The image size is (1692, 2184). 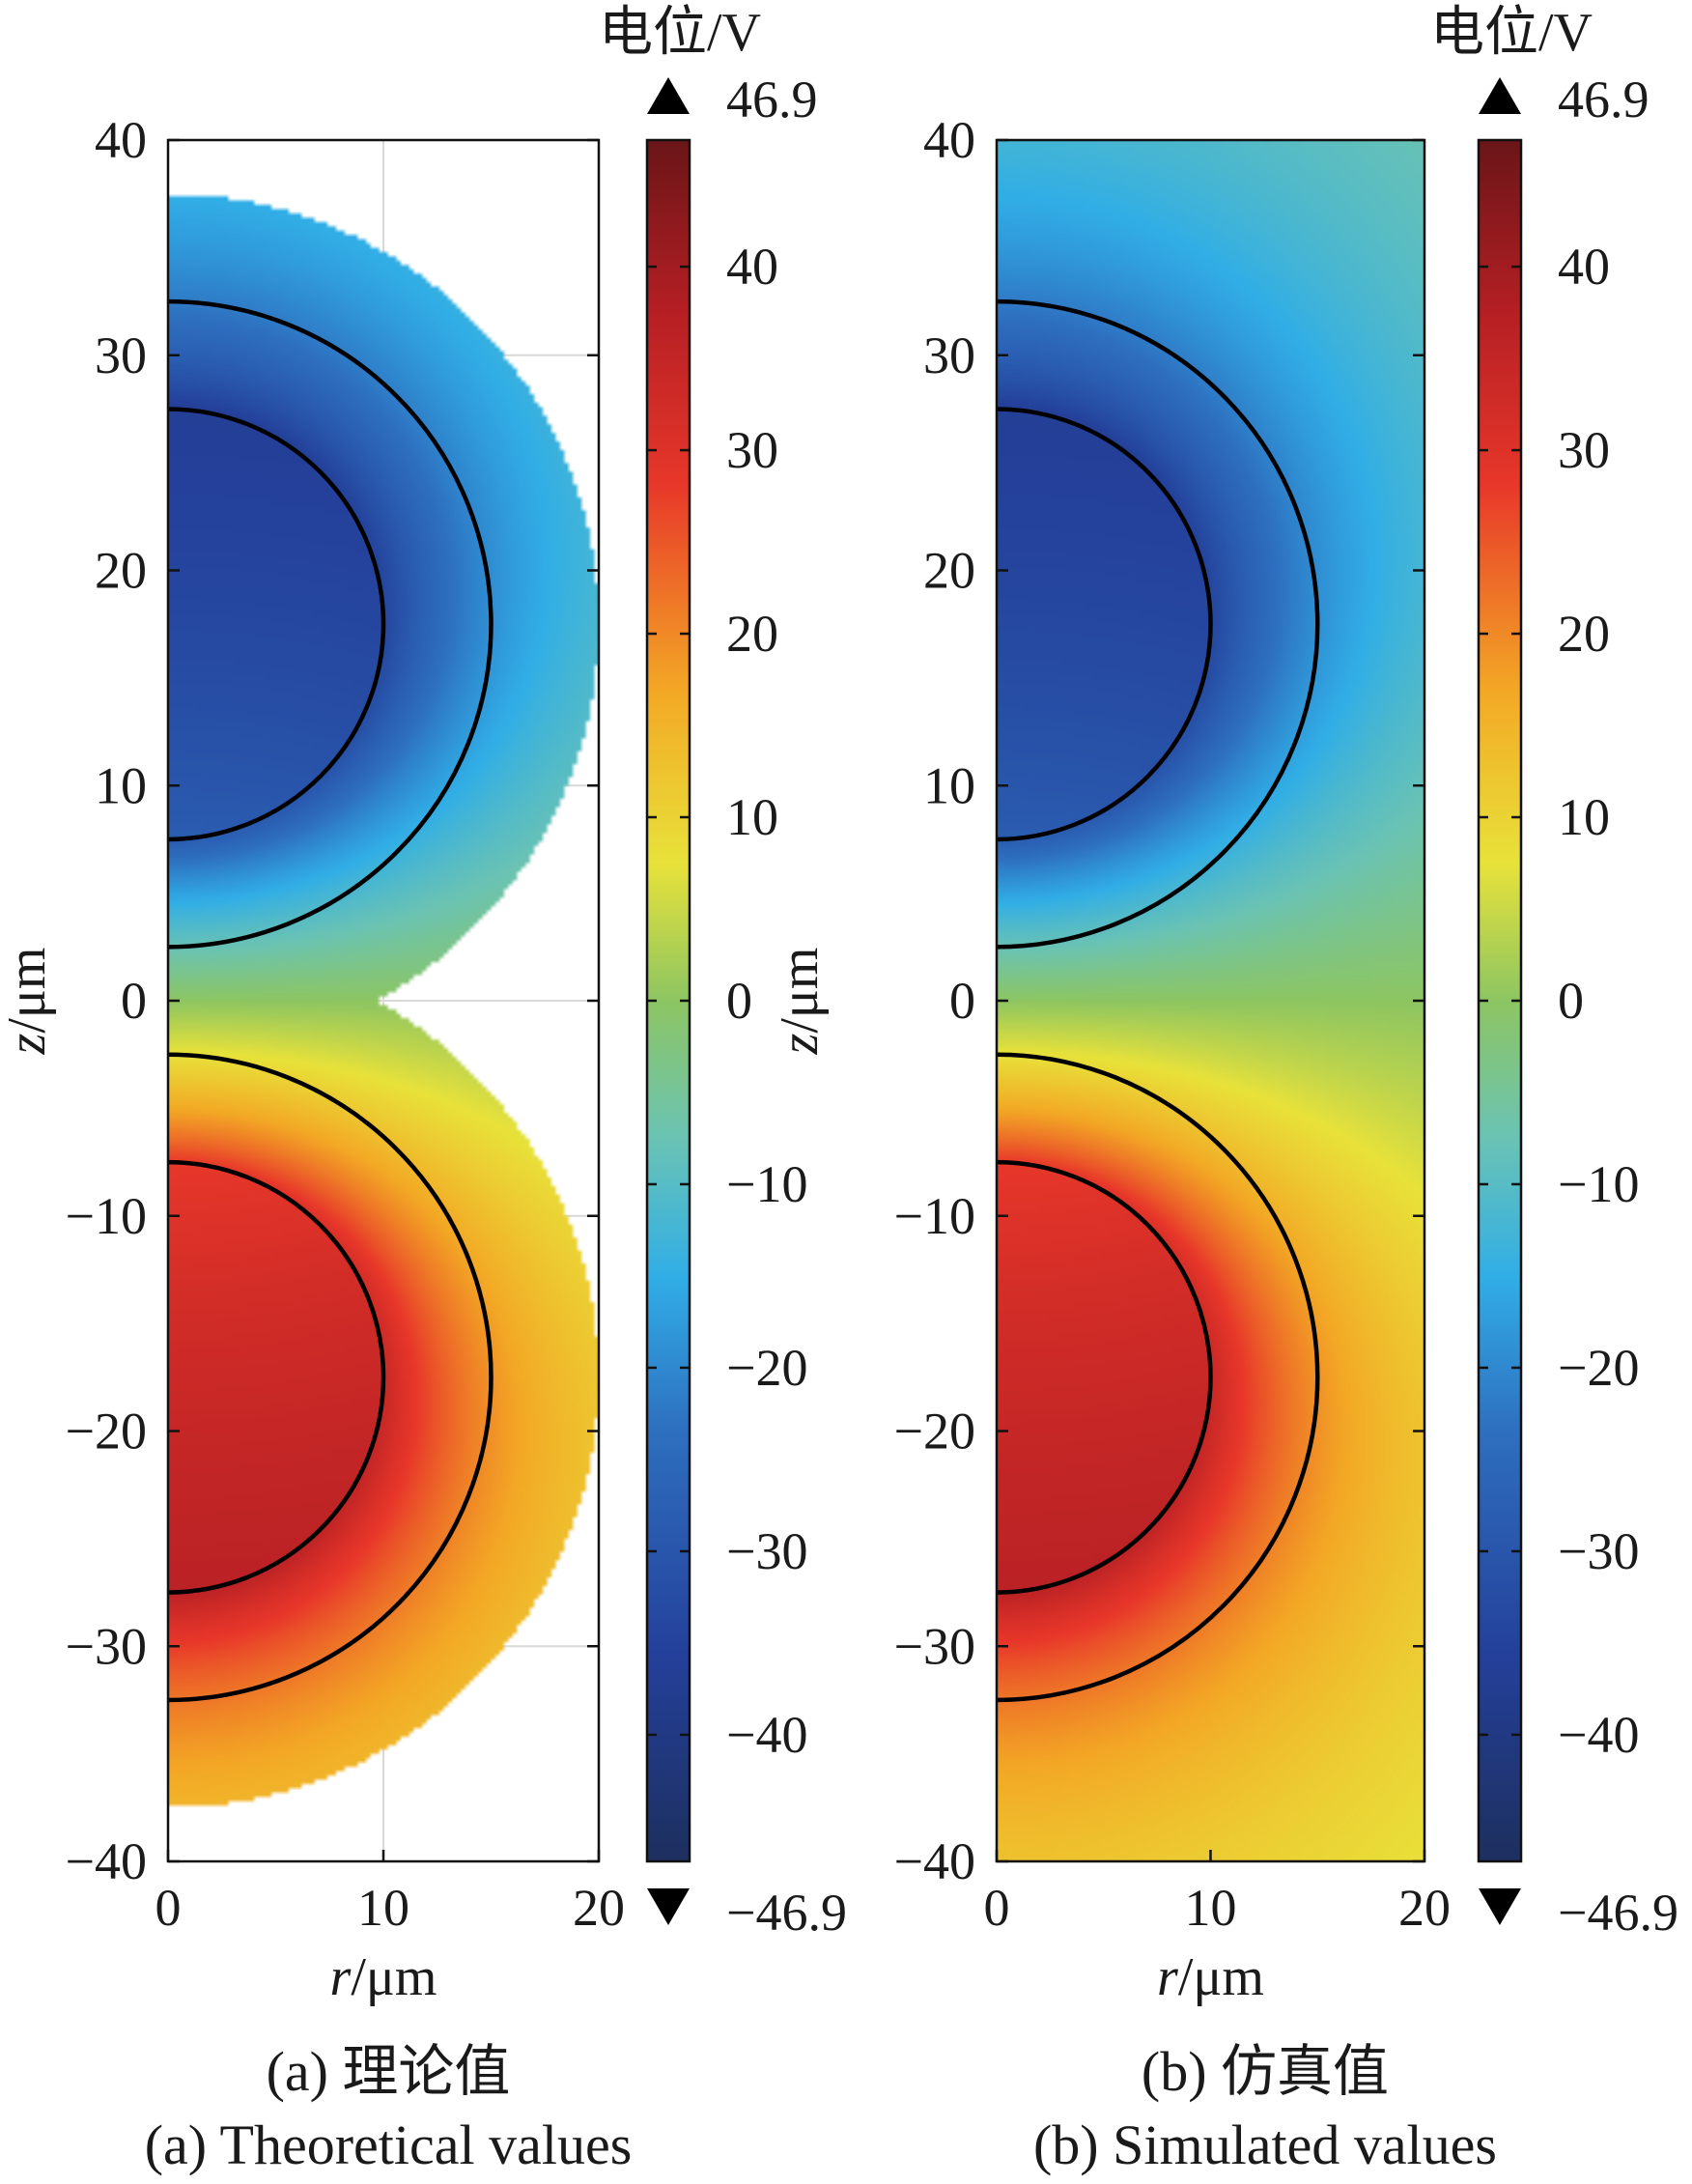 I want to click on caption-zh: (a) 理论值, so click(x=389, y=2072).